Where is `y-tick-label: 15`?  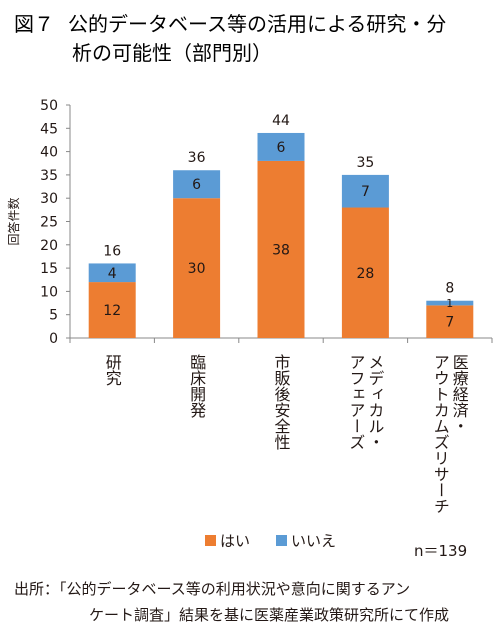
y-tick-label: 15 is located at coordinates (49, 269).